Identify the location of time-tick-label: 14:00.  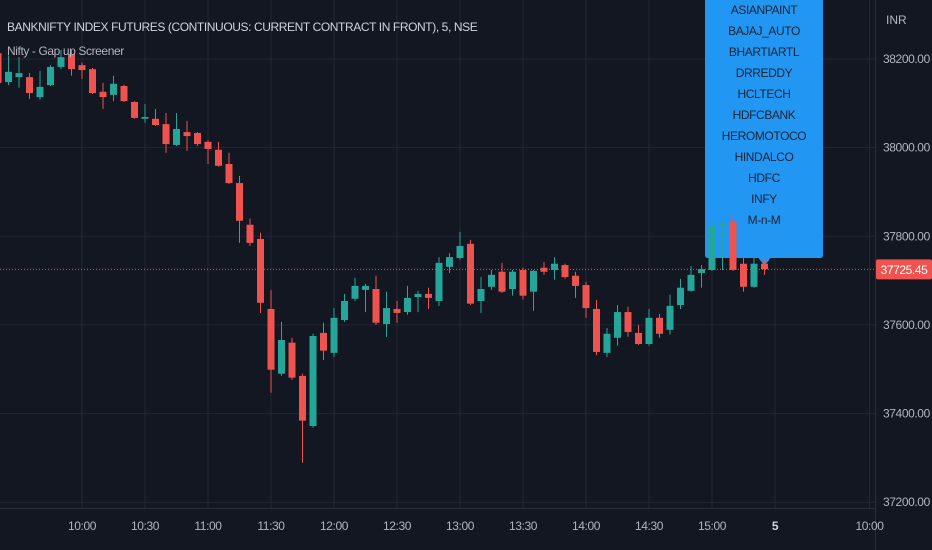
(586, 526).